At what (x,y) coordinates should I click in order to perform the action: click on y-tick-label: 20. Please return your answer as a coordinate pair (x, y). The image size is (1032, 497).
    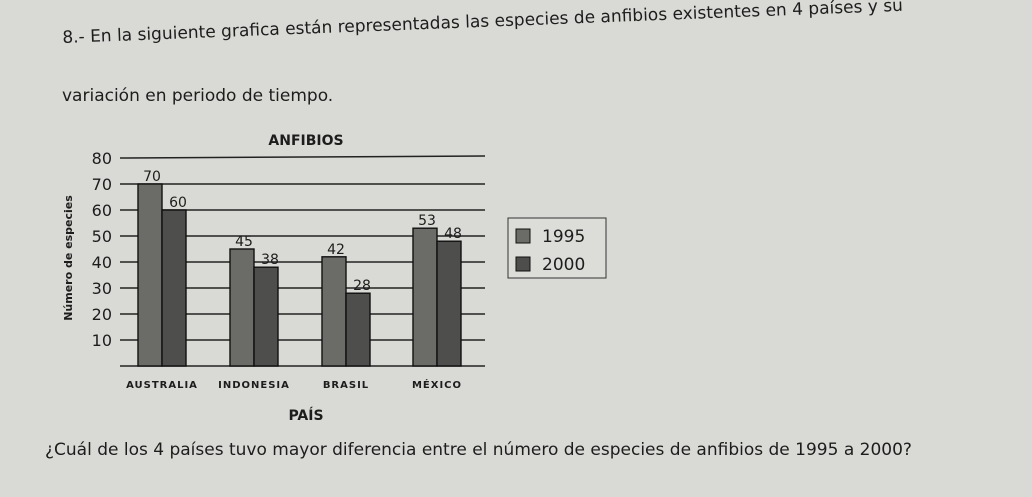
    Looking at the image, I should click on (102, 314).